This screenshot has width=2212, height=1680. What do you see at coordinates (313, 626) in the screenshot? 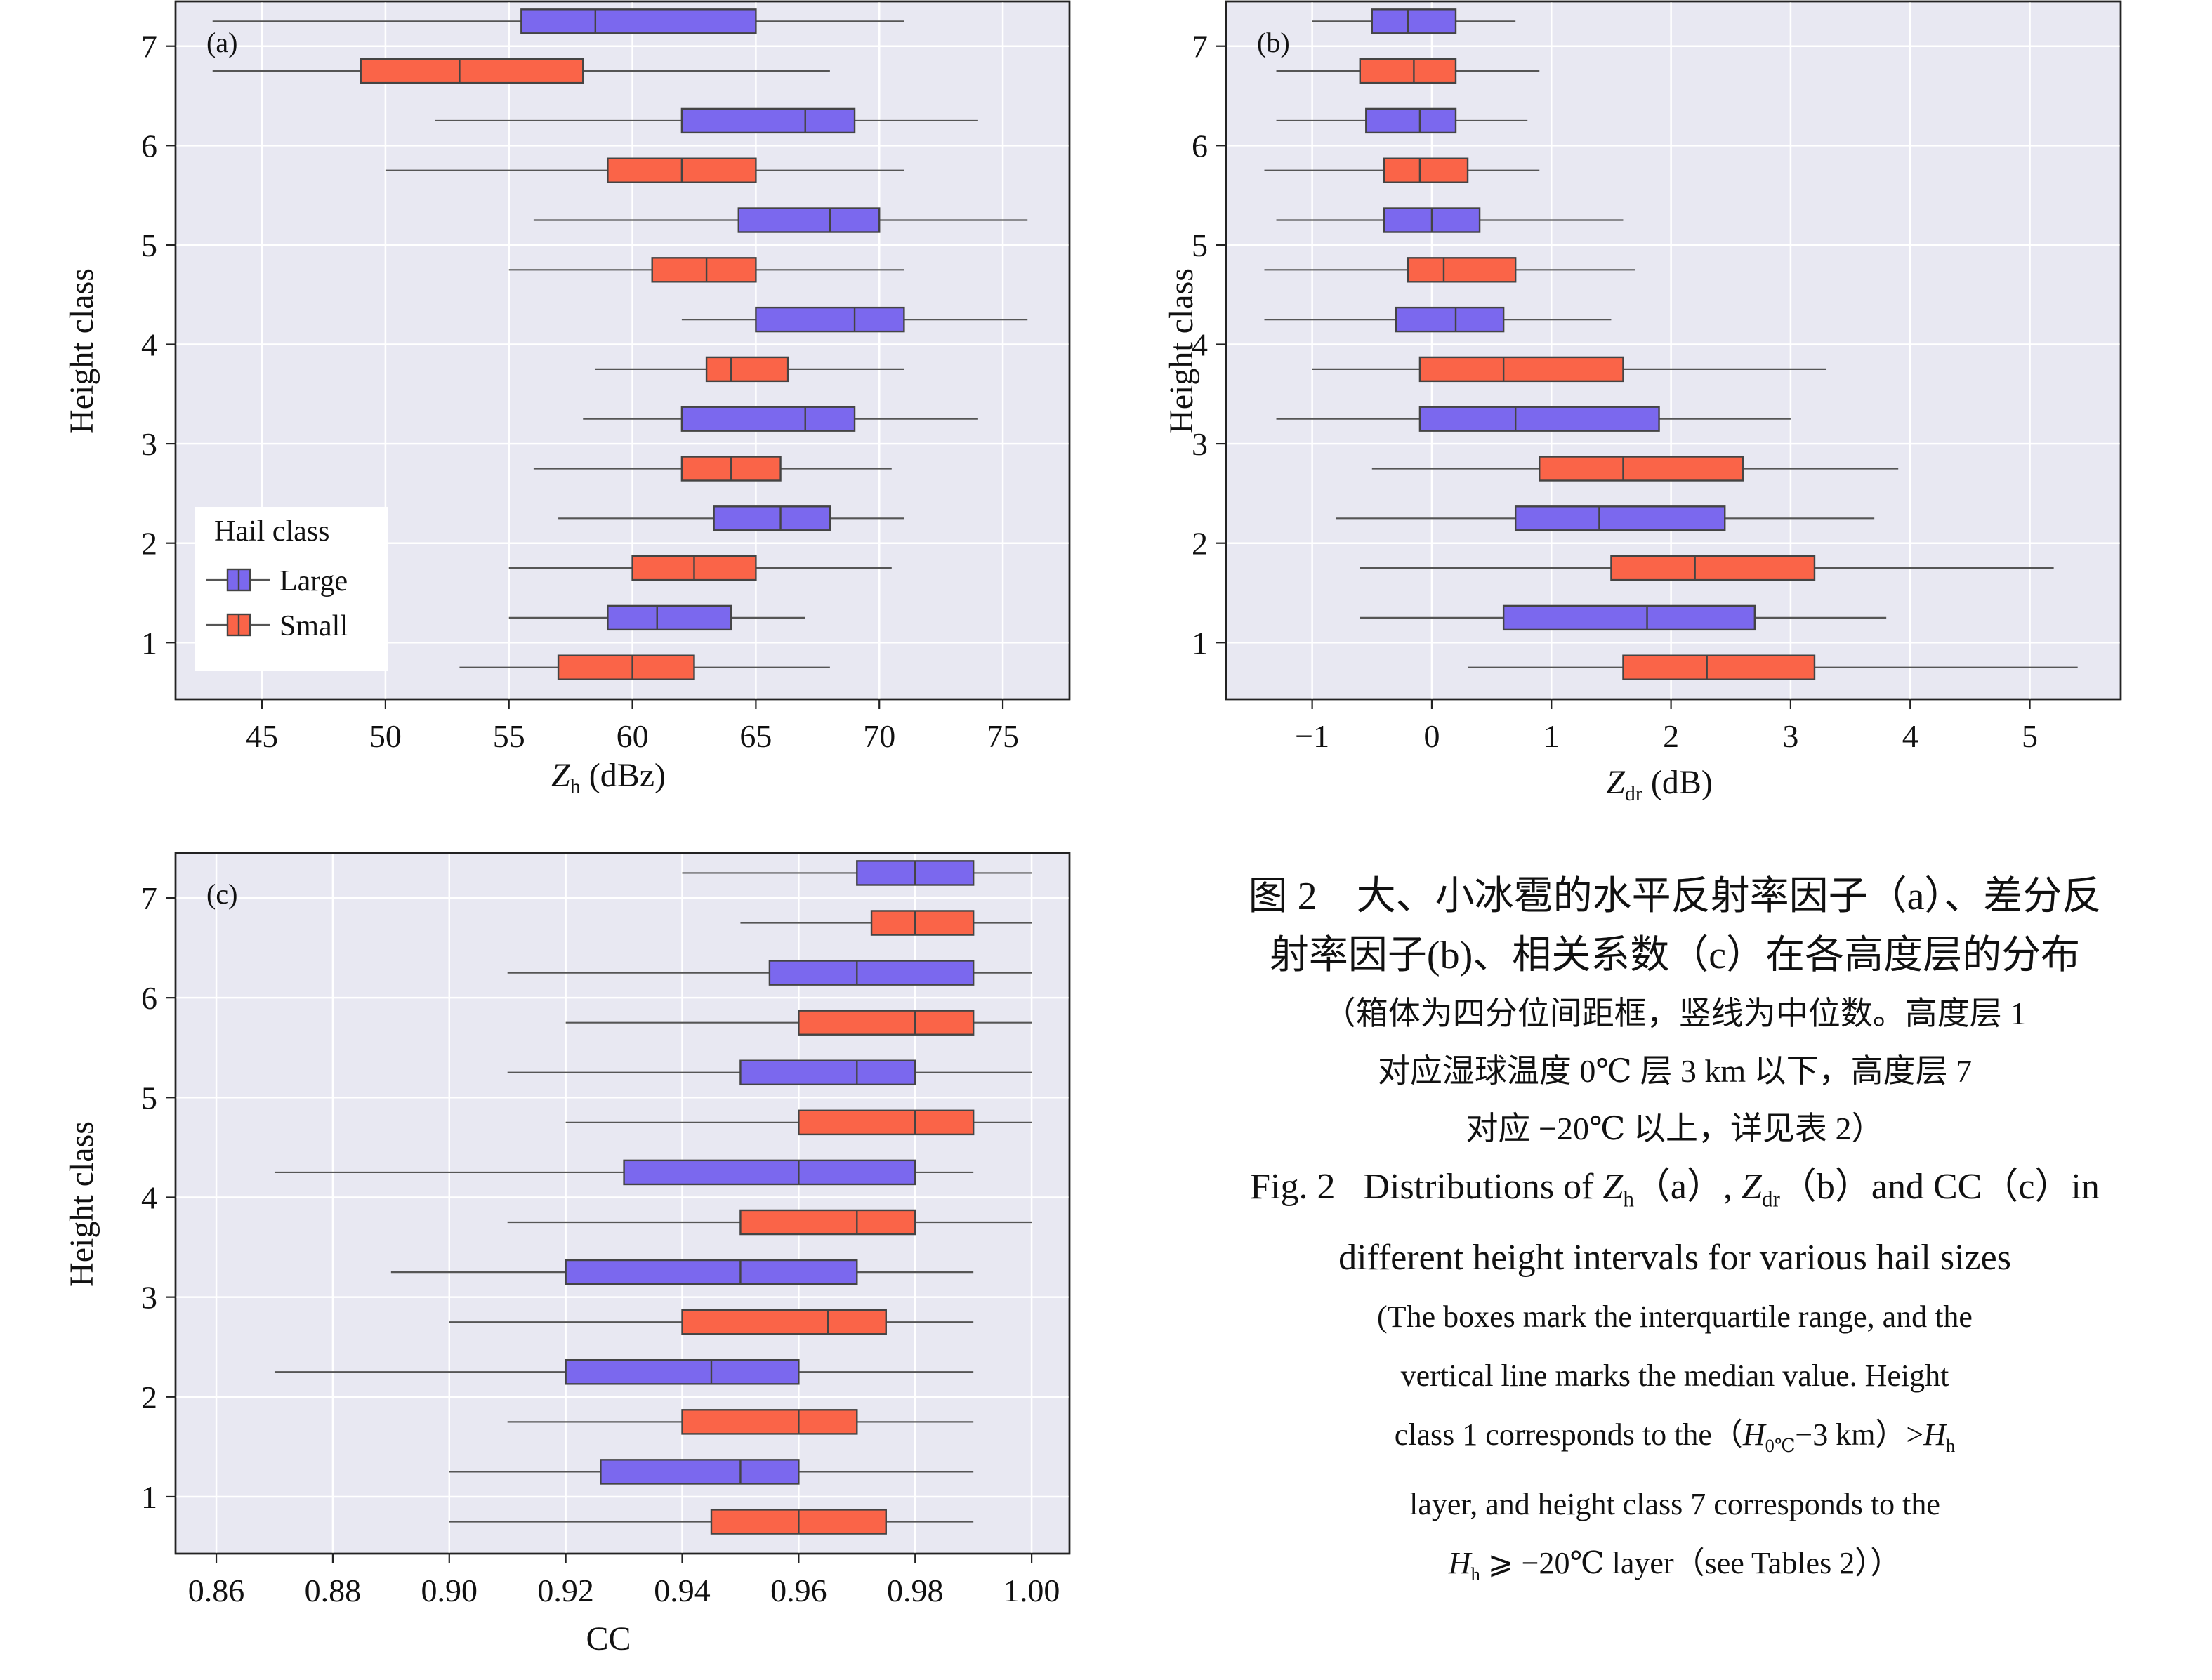
I see `legend-label-small: Small` at bounding box center [313, 626].